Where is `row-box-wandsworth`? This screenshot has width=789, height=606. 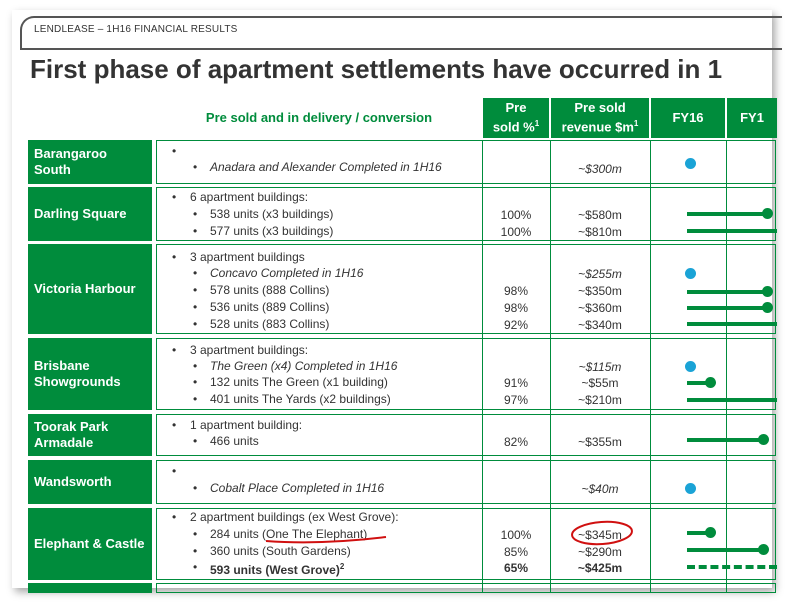
row-box-wandsworth is located at coordinates (466, 482).